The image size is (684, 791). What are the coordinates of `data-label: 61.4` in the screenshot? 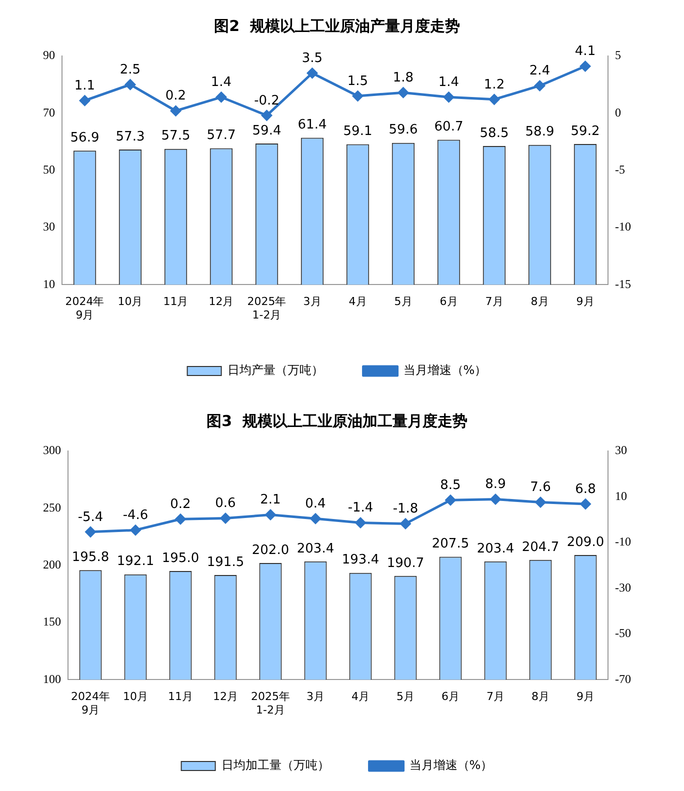 It's located at (312, 125).